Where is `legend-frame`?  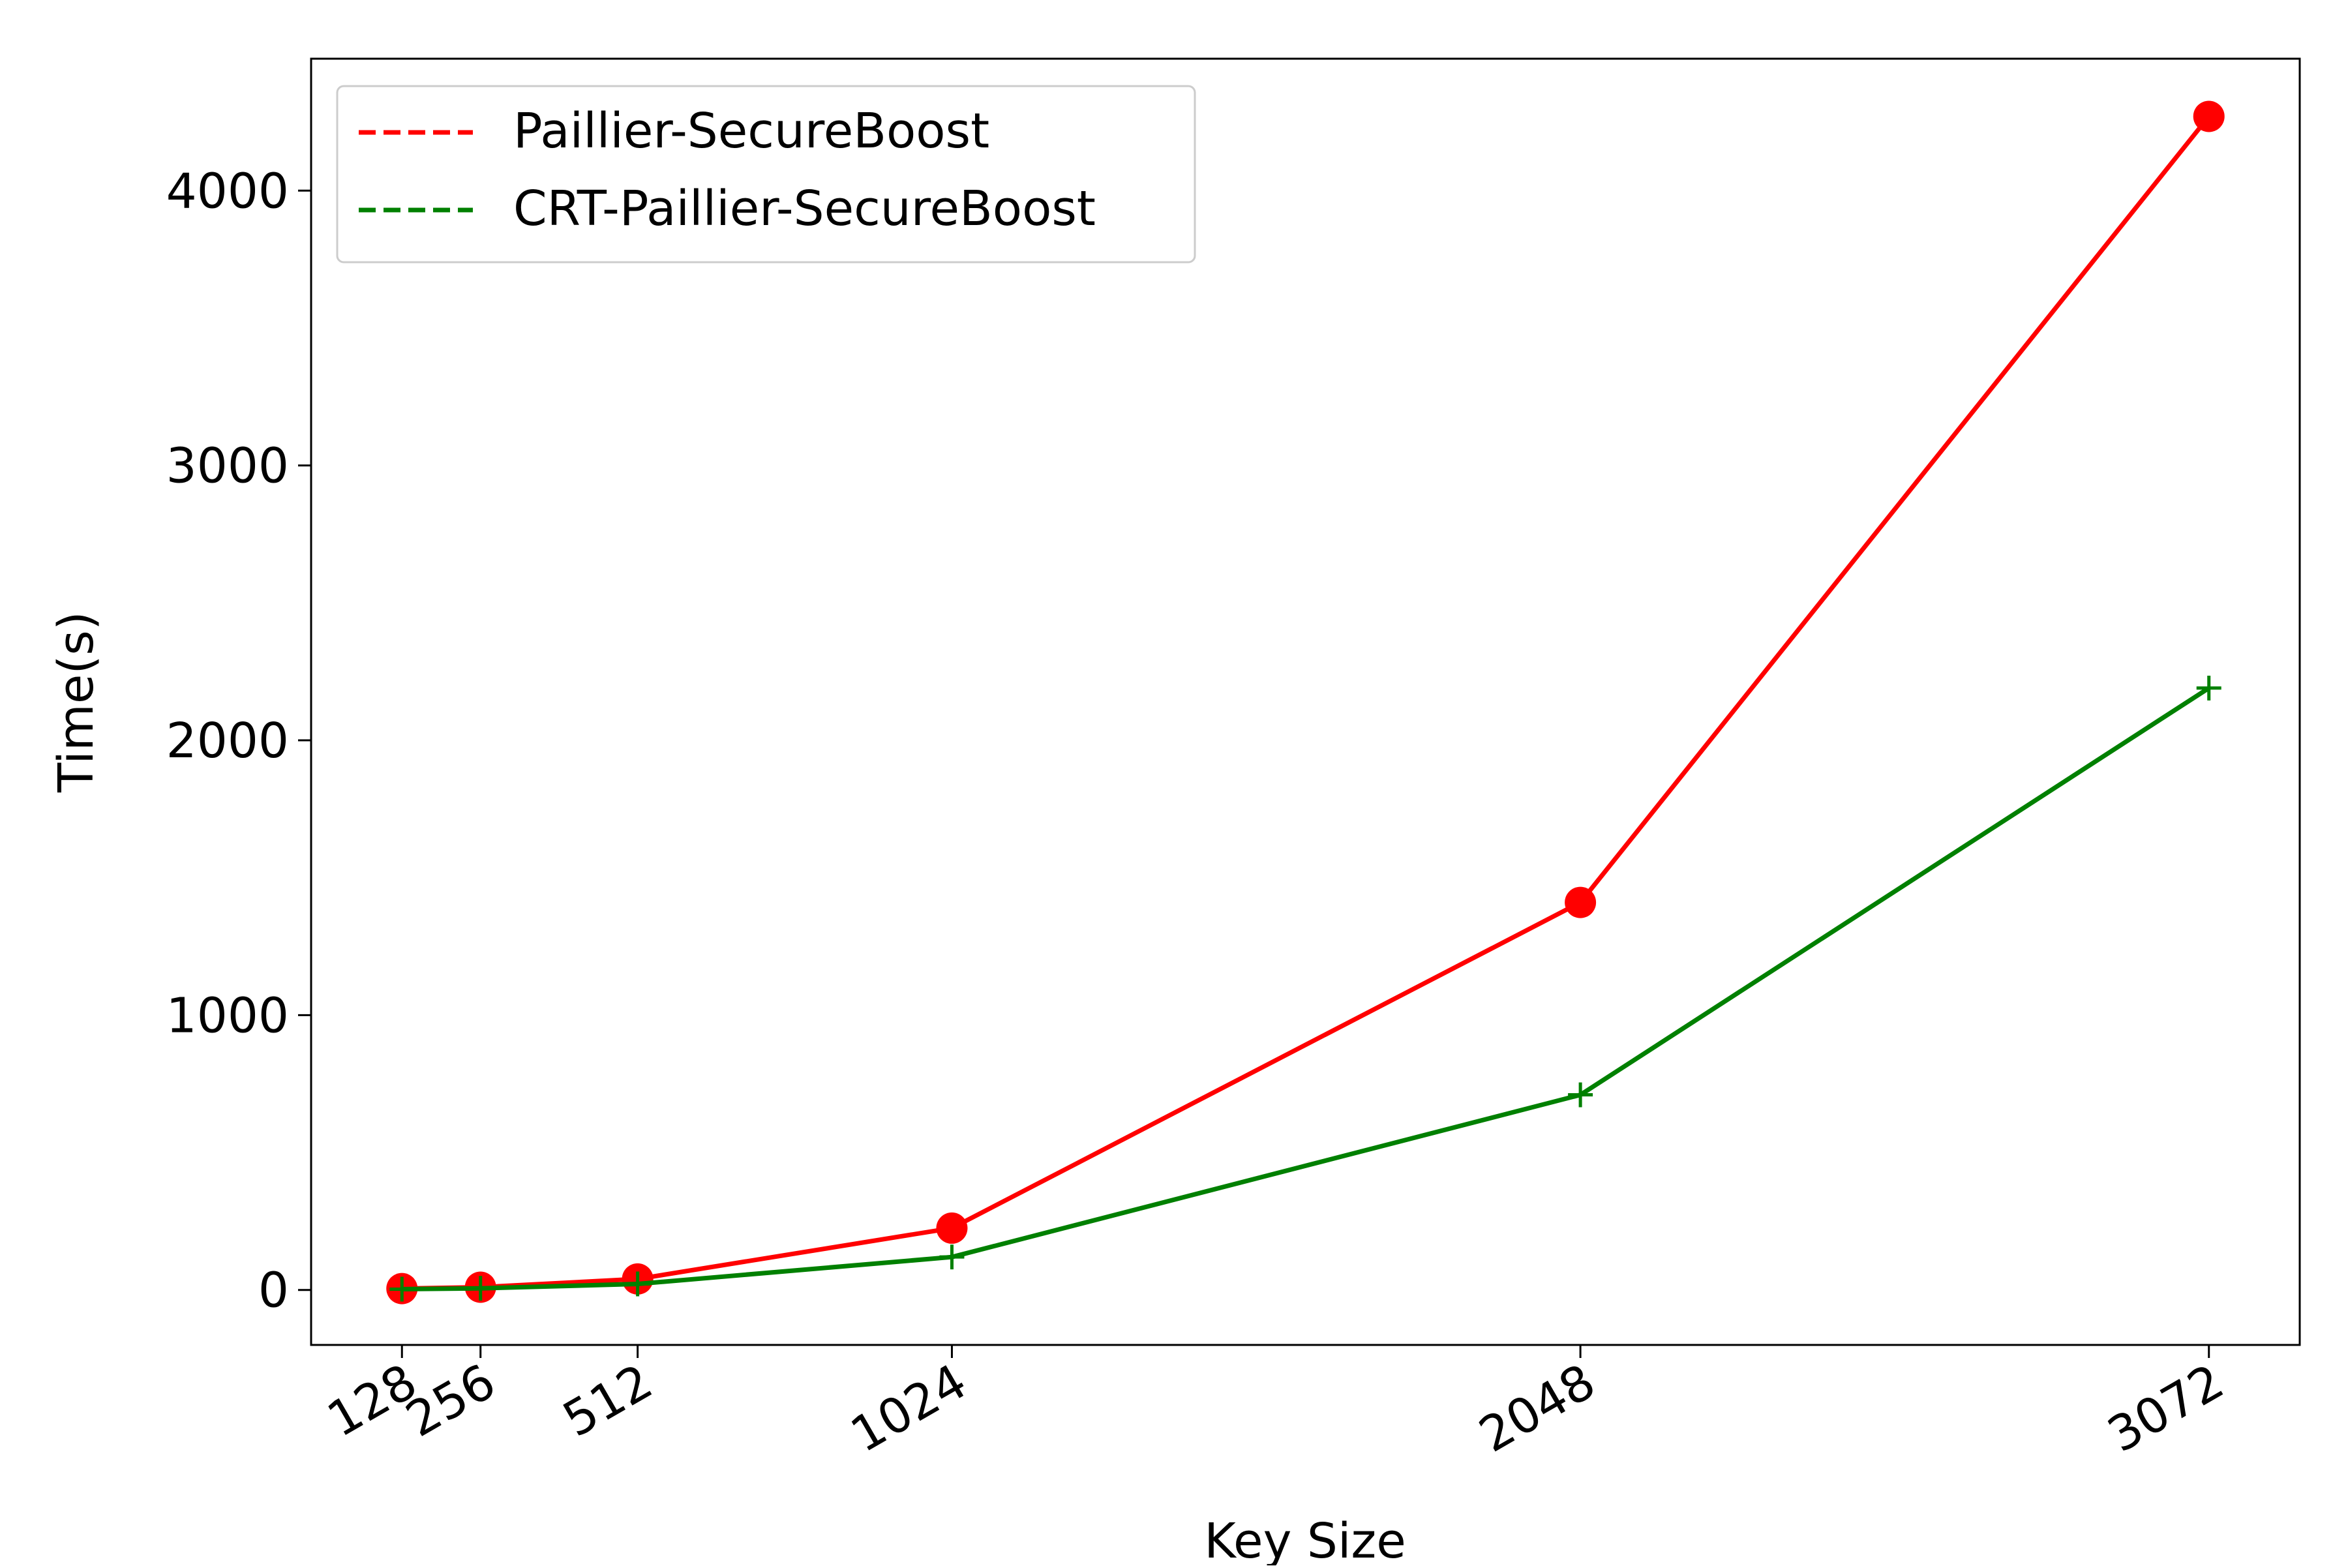 legend-frame is located at coordinates (766, 174).